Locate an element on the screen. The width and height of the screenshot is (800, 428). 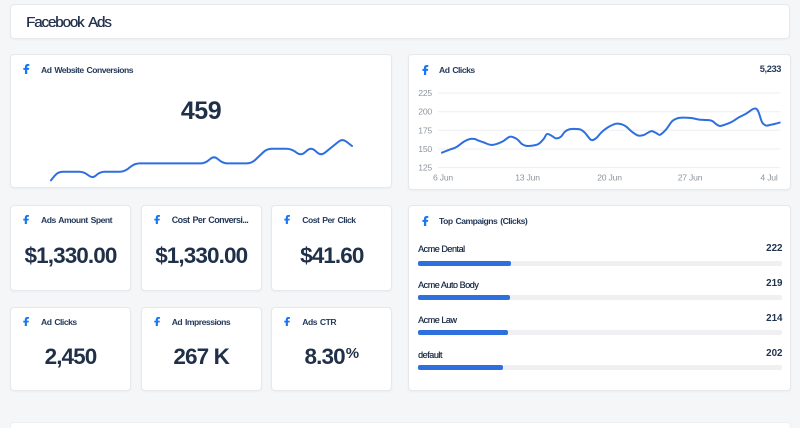
svg-text: 4 Jul is located at coordinates (768, 178).